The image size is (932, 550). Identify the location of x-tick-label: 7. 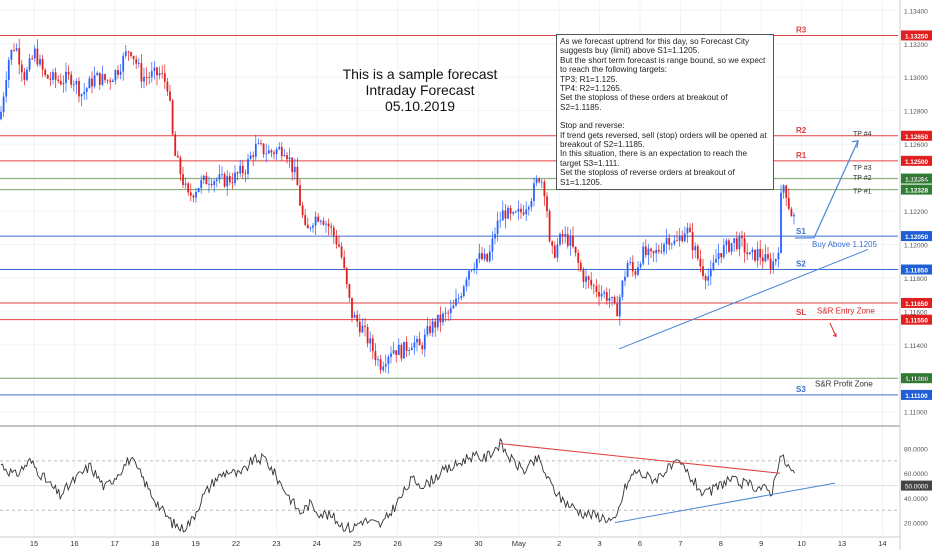
(680, 543).